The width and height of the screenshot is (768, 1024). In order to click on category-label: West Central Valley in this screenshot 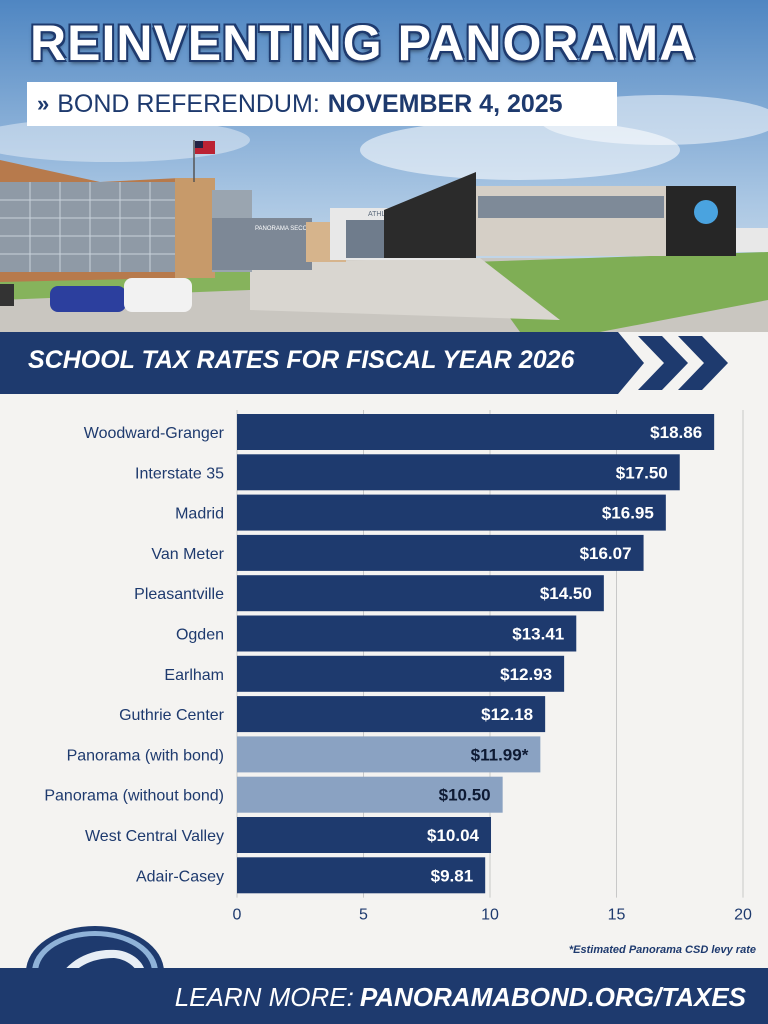, I will do `click(154, 836)`.